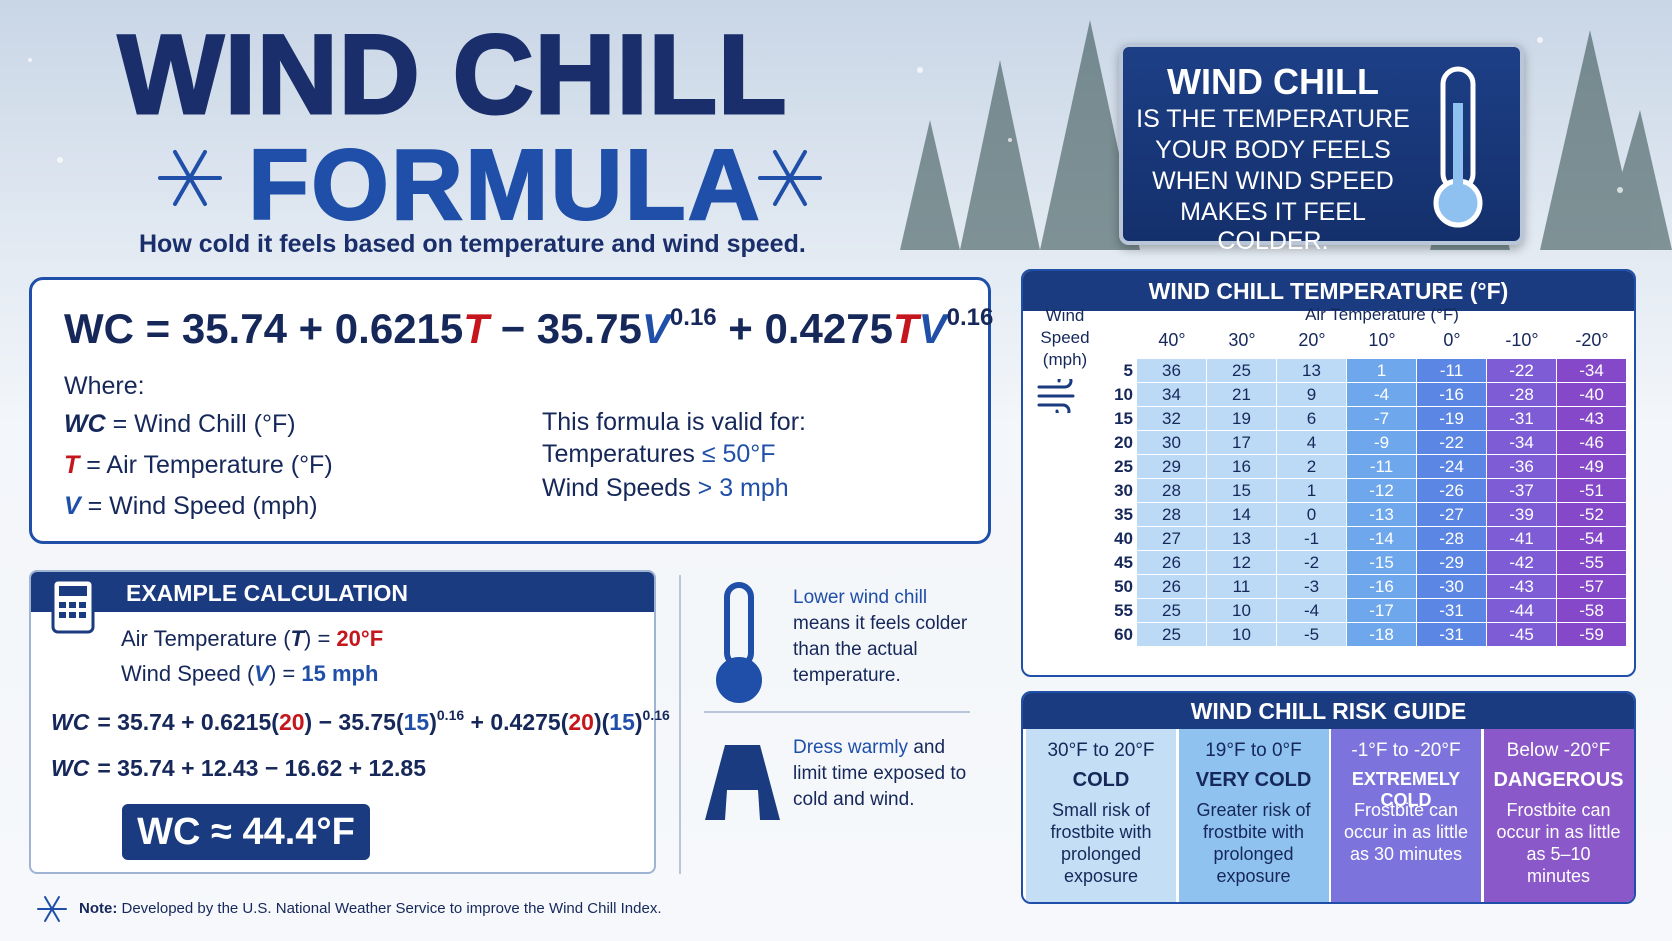 This screenshot has width=1672, height=941. Describe the element at coordinates (738, 454) in the screenshot. I see `condition-limit: ≤ 50°F` at that location.